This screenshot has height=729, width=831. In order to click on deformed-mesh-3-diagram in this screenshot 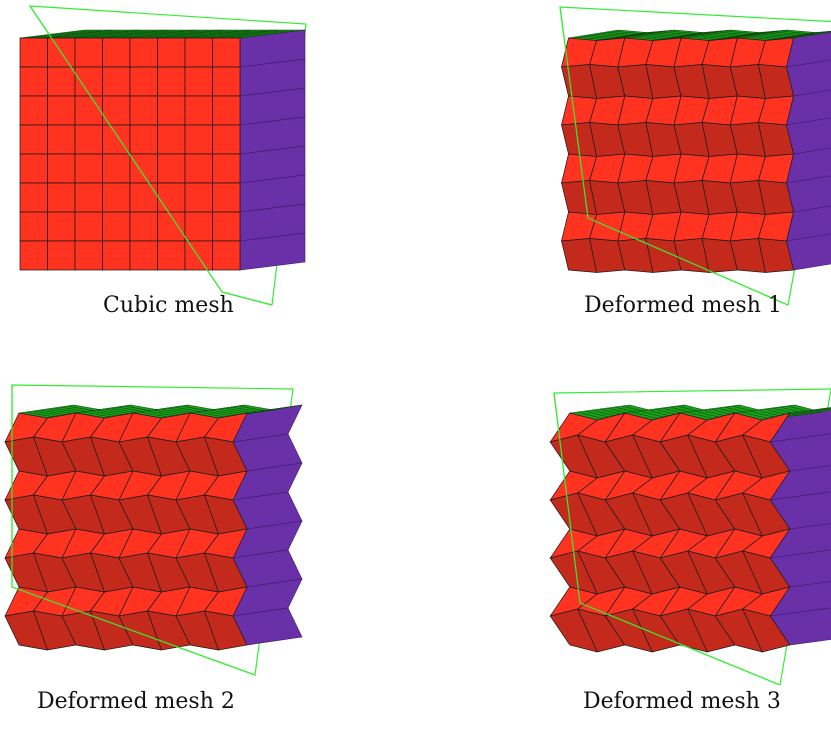, I will do `click(690, 536)`.